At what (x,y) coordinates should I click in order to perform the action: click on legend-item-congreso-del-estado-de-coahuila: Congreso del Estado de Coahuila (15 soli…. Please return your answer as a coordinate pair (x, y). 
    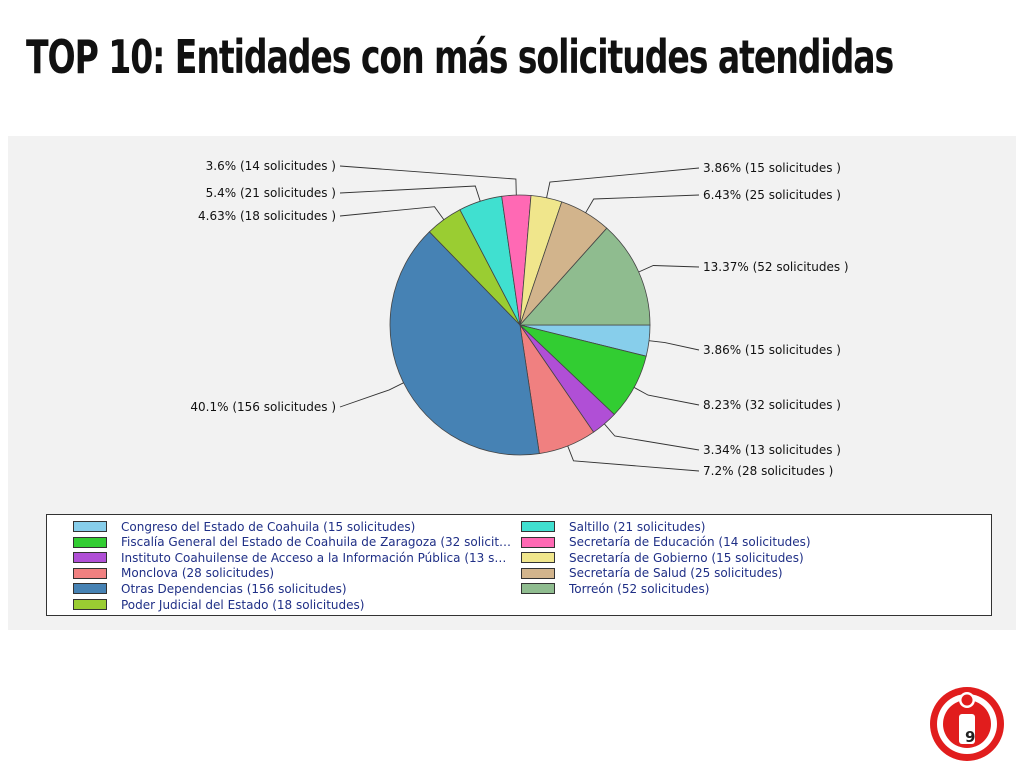
    Looking at the image, I should click on (293, 526).